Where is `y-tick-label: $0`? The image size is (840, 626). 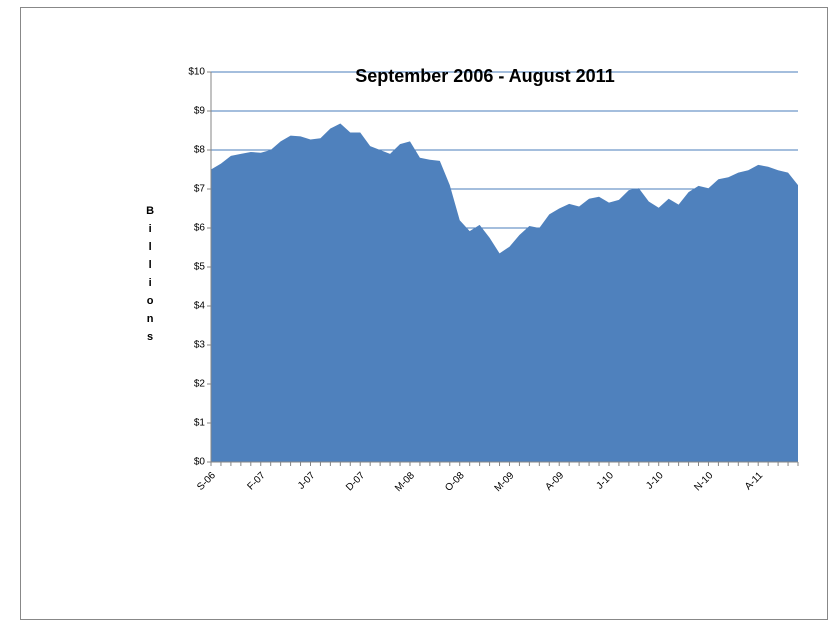 y-tick-label: $0 is located at coordinates (200, 462).